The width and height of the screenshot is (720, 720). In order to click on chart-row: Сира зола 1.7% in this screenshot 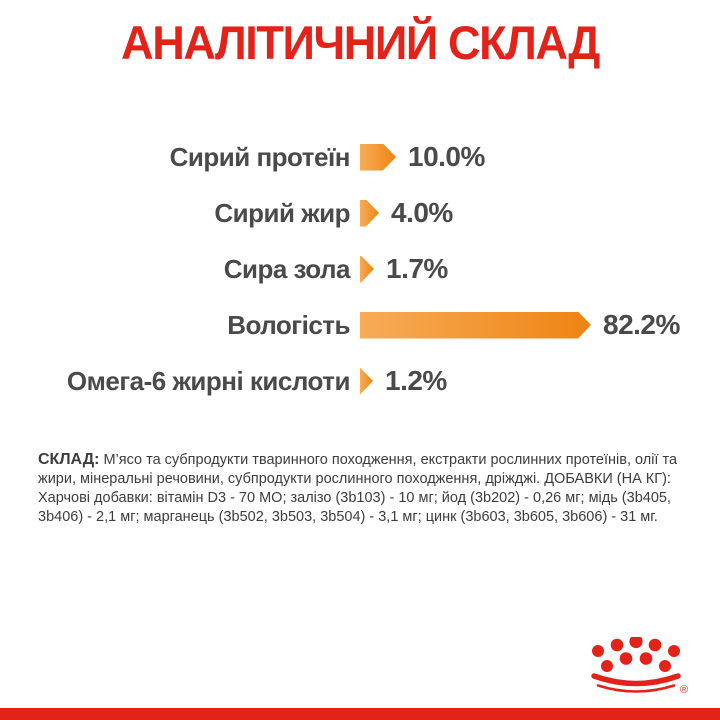, I will do `click(360, 269)`.